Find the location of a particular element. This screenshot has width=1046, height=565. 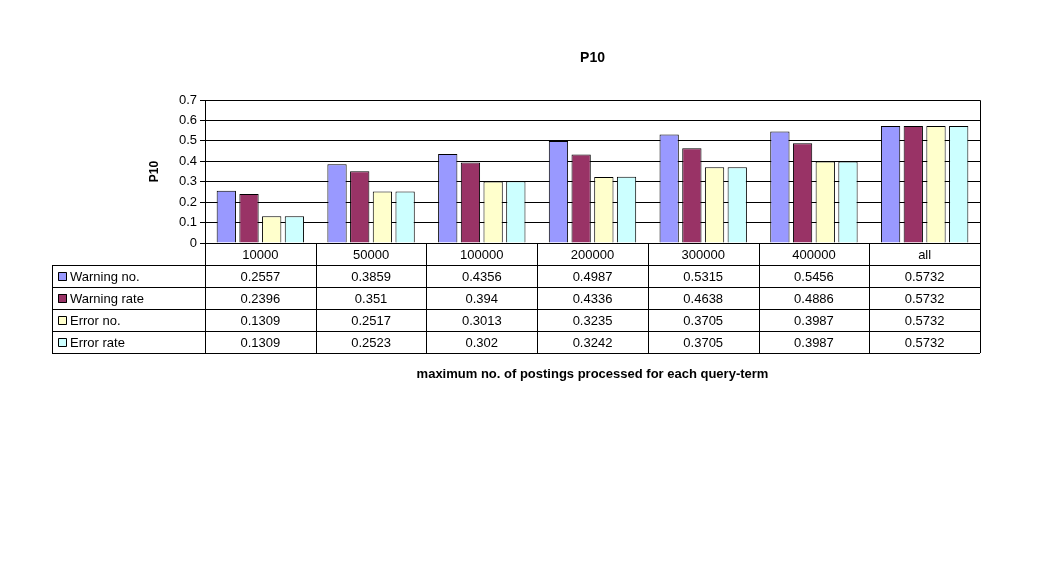

data-label: 0.4987 is located at coordinates (592, 276).